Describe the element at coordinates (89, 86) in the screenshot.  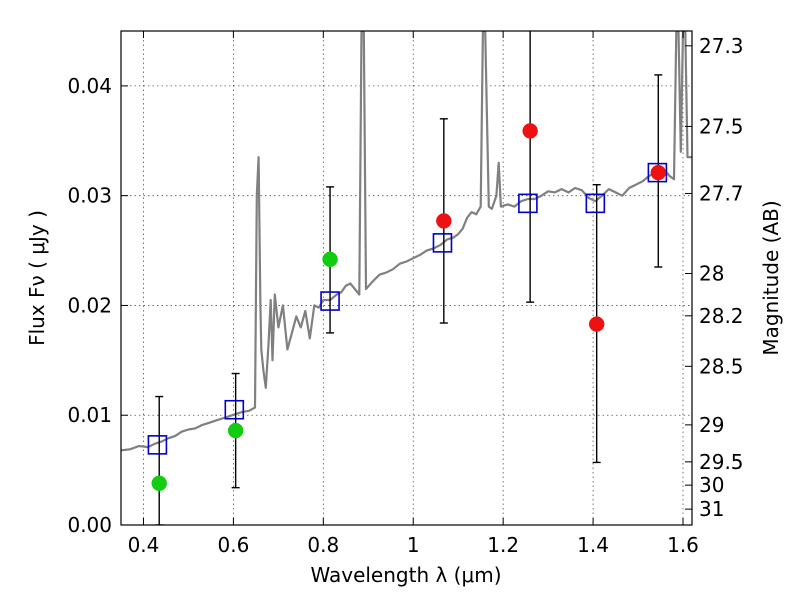
I see `y-tick-label: 0.04` at that location.